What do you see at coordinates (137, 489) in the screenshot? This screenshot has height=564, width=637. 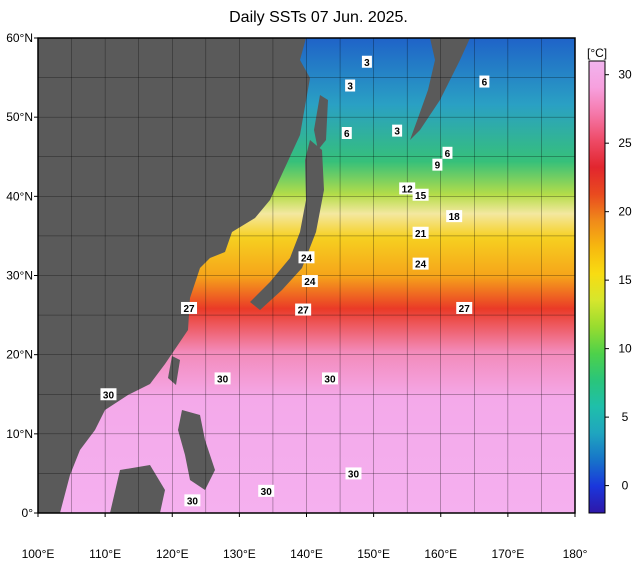 I see `borneo-island` at bounding box center [137, 489].